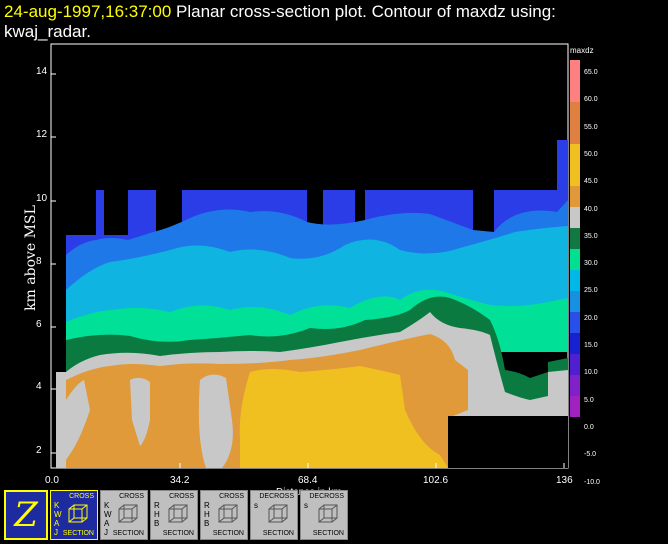 Image resolution: width=668 pixels, height=544 pixels. I want to click on legend-label: 20.0, so click(591, 318).